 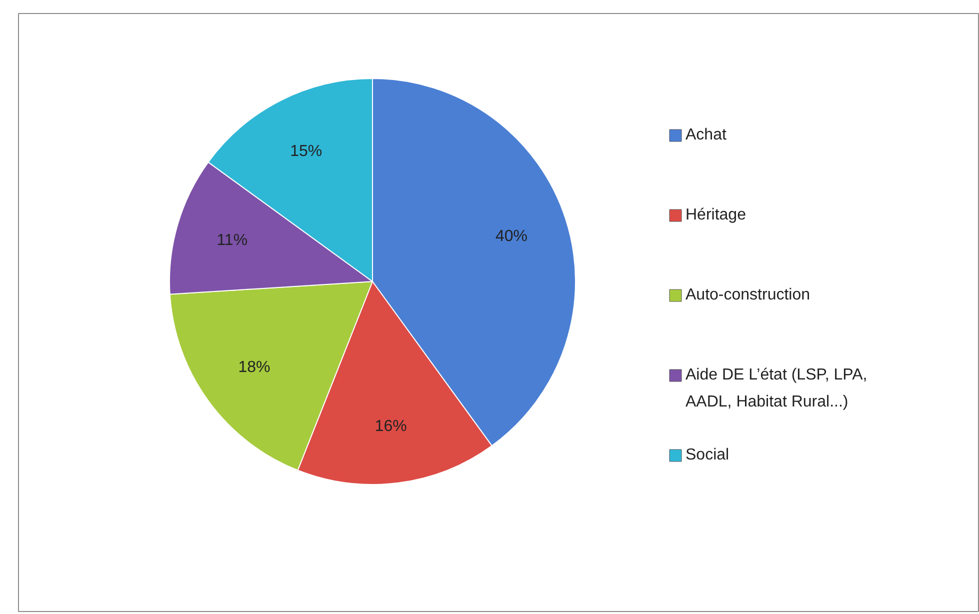 What do you see at coordinates (716, 215) in the screenshot?
I see `legend-label: Héritage` at bounding box center [716, 215].